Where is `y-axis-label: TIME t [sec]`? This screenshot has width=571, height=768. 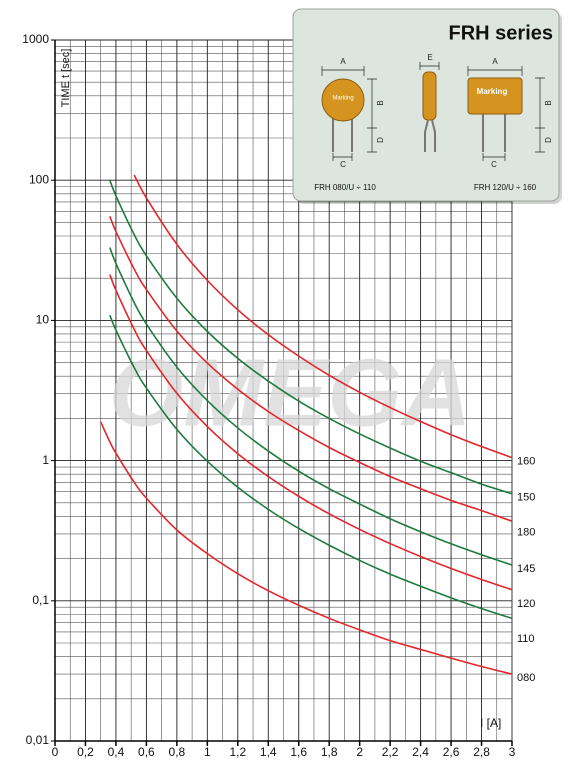
y-axis-label: TIME t [sec] is located at coordinates (66, 78).